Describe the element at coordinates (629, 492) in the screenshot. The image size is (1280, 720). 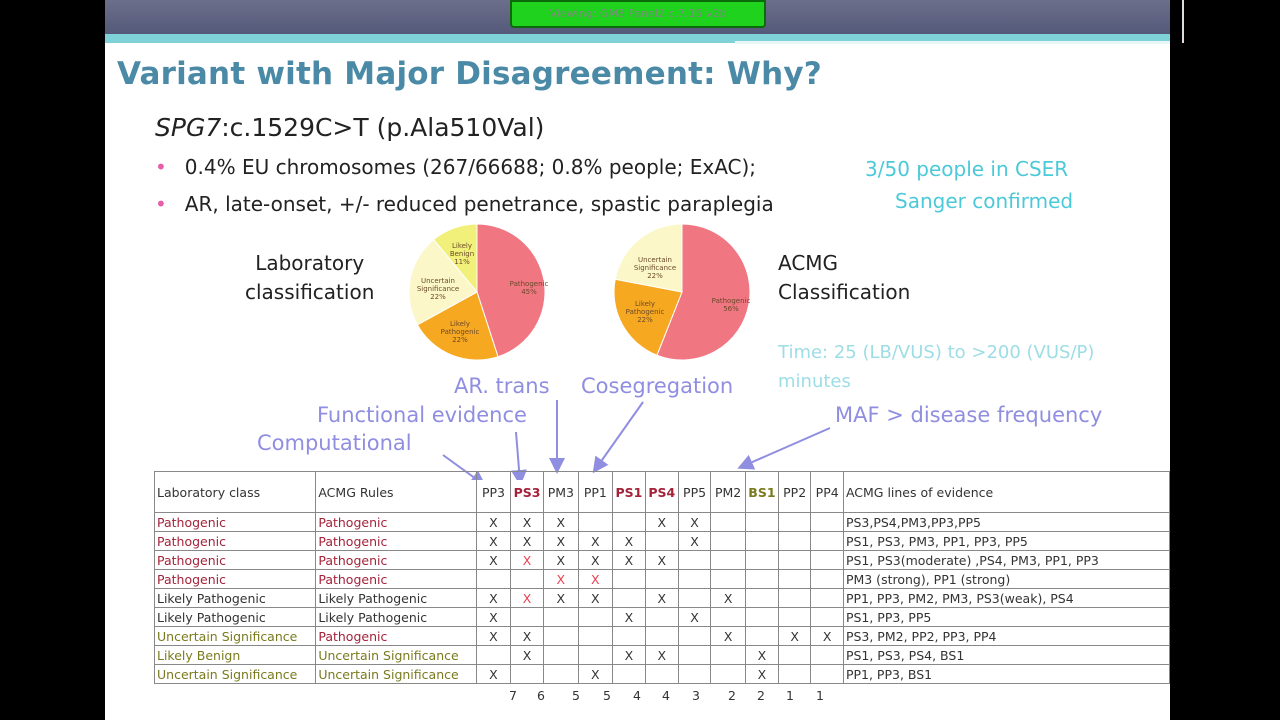
I see `header-cell-rule: PS1` at that location.